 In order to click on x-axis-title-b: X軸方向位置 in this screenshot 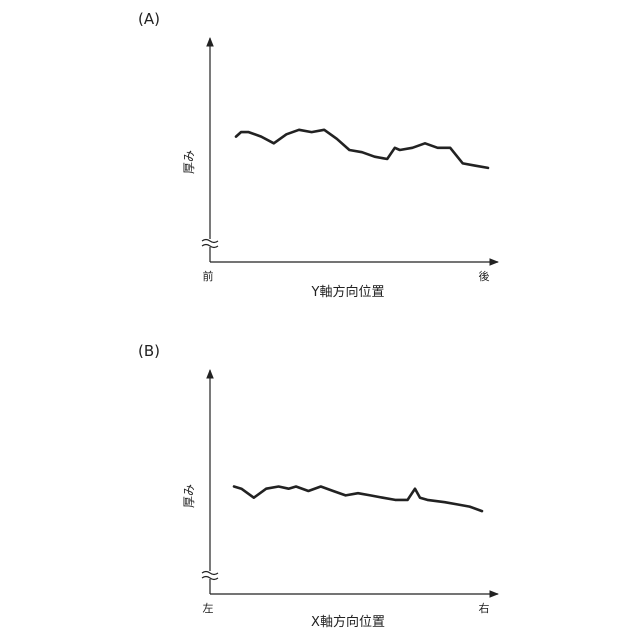, I will do `click(348, 622)`.